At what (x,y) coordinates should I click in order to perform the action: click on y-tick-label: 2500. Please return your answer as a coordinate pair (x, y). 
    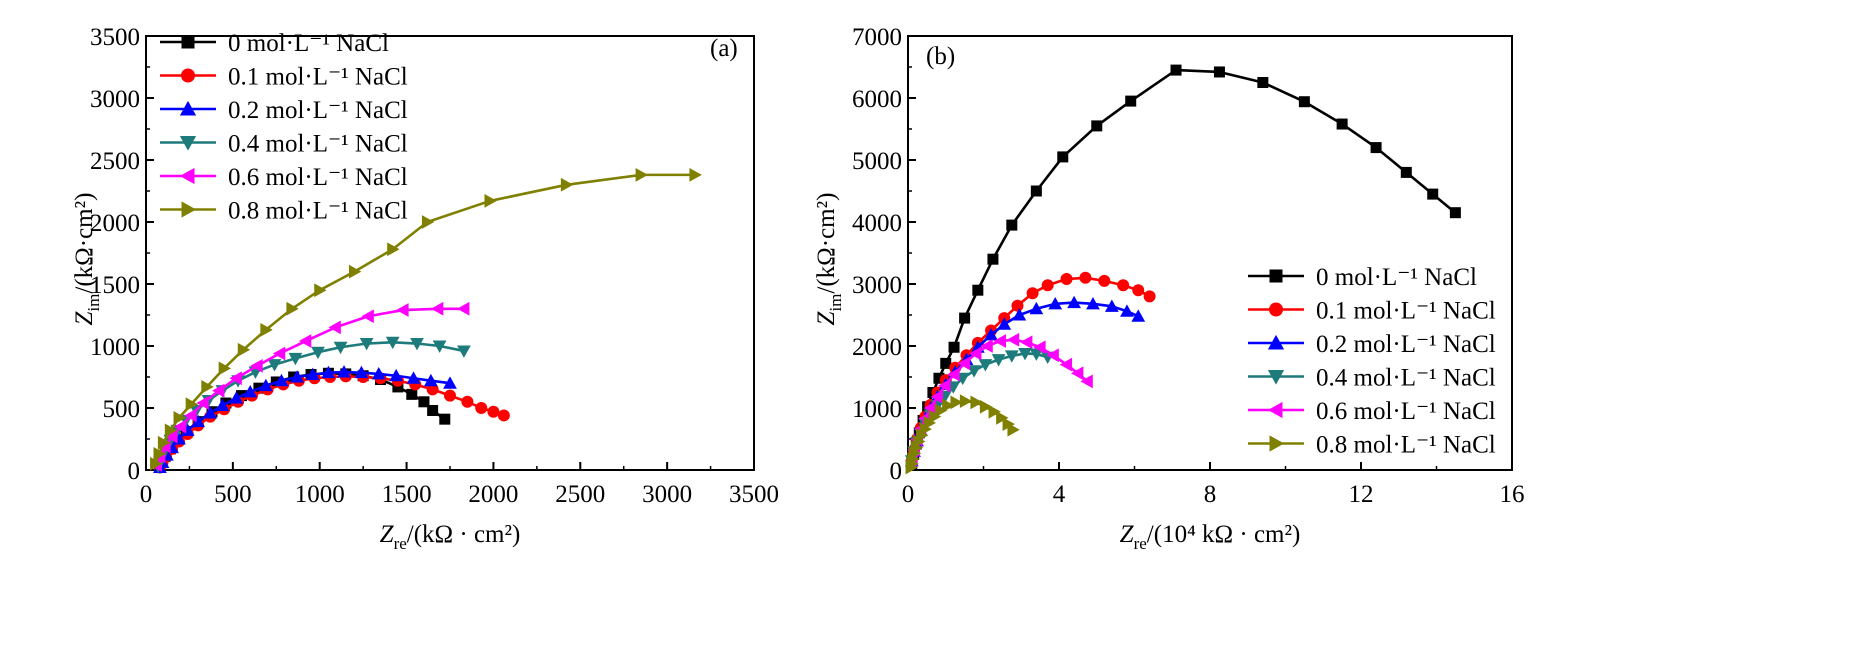
    Looking at the image, I should click on (115, 161).